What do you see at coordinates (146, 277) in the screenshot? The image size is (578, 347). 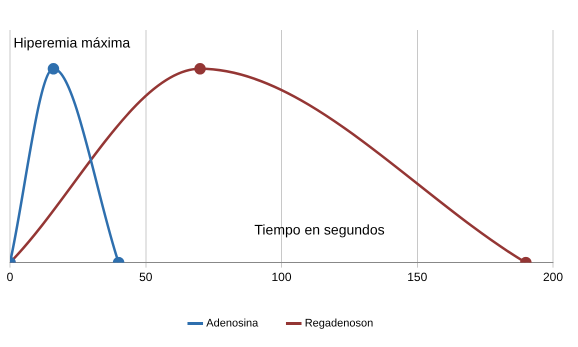 I see `x-tick-label: 50` at bounding box center [146, 277].